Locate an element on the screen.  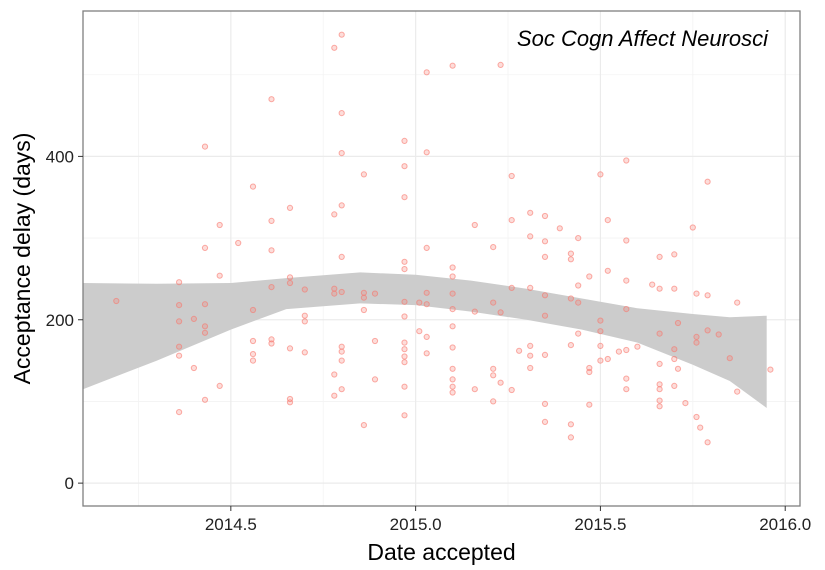
y-tick-label: 400 is located at coordinates (60, 156).